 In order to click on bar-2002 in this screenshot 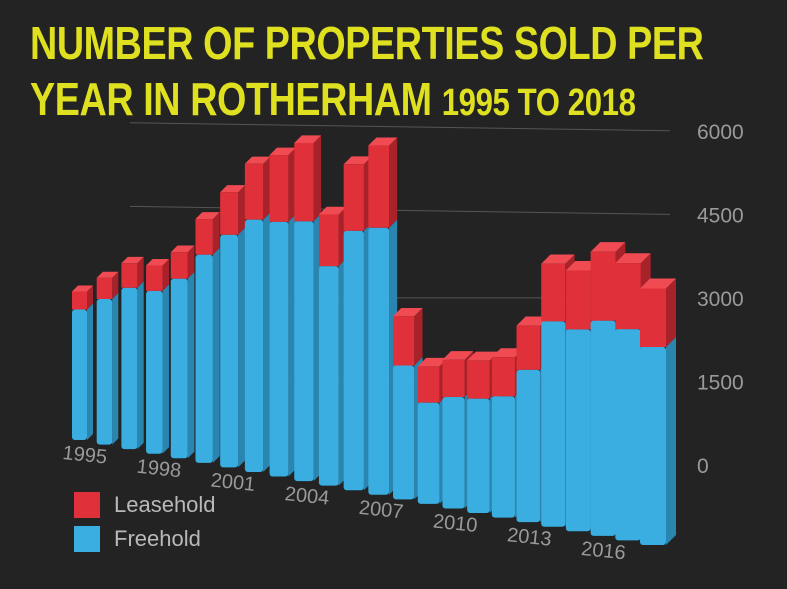, I will do `click(257, 314)`.